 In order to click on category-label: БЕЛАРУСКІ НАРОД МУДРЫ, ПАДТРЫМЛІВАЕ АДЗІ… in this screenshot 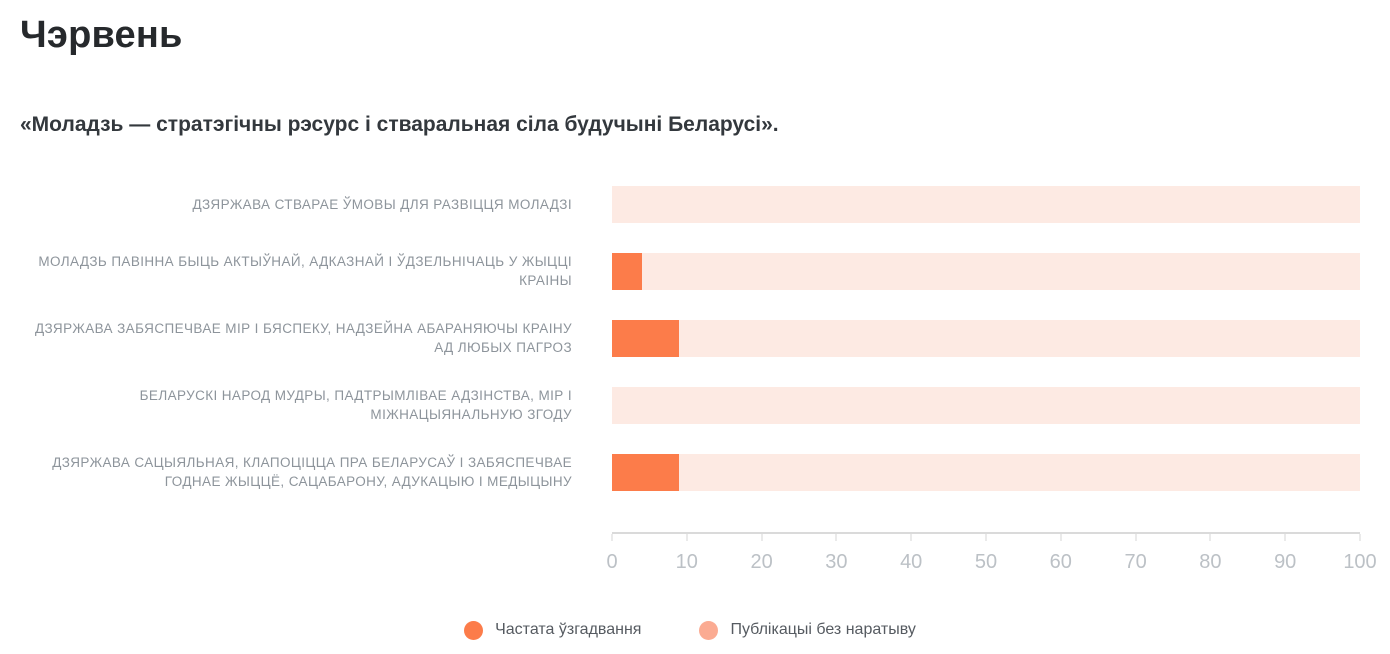, I will do `click(355, 405)`.